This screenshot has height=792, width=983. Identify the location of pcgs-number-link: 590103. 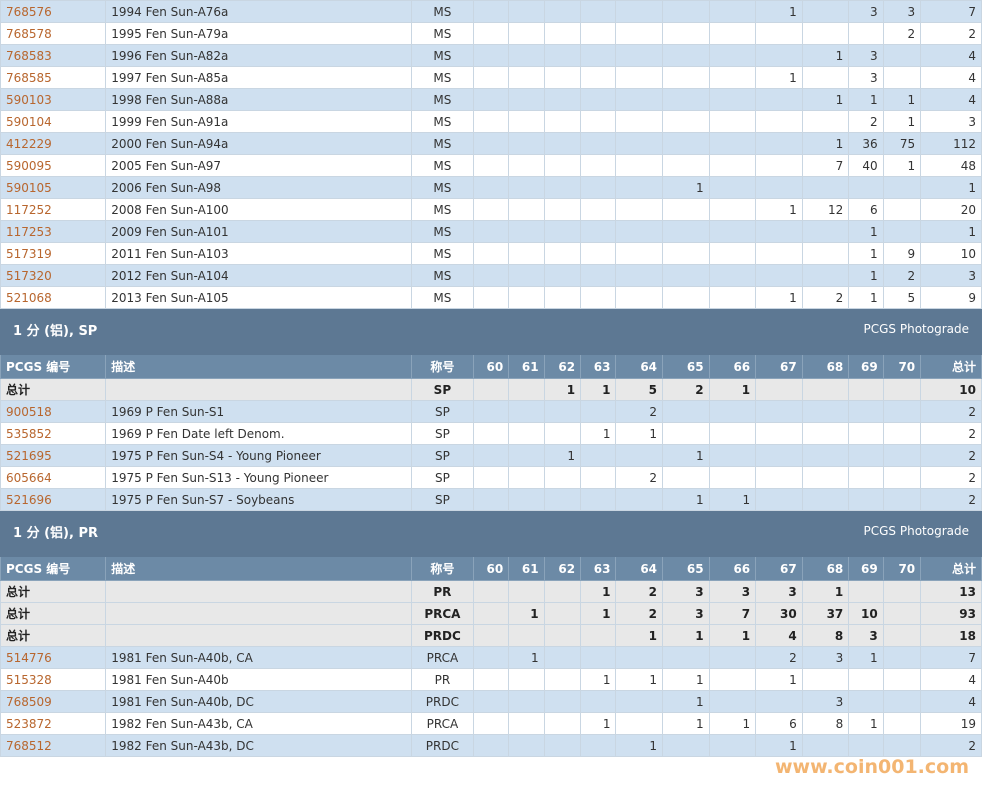
(53, 99).